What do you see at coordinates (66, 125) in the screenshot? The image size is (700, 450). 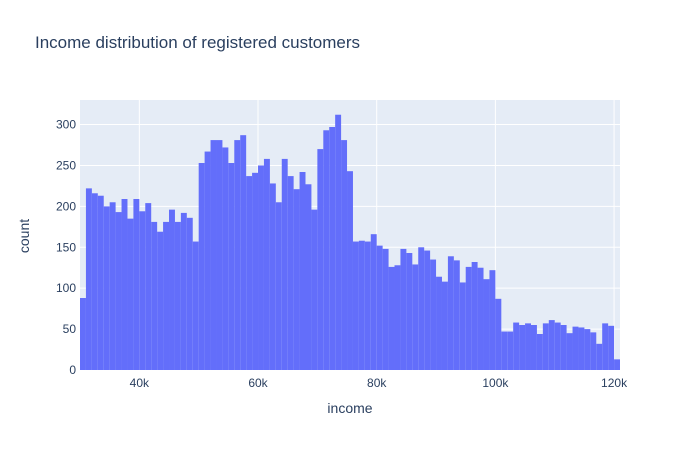 I see `y-tick-label: 300` at bounding box center [66, 125].